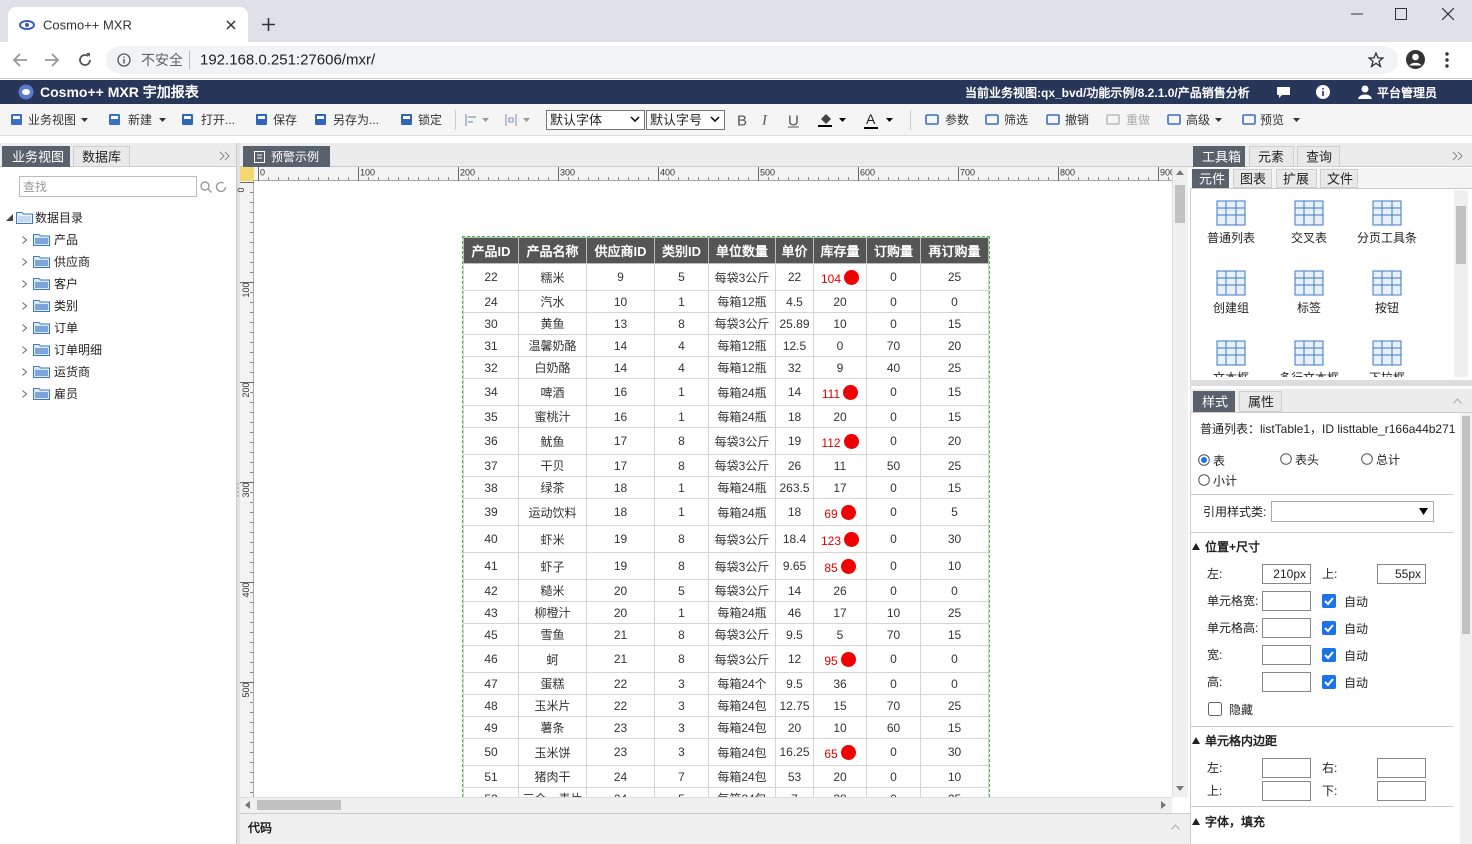 This screenshot has width=1472, height=844. I want to click on font-color-button: A, so click(871, 119).